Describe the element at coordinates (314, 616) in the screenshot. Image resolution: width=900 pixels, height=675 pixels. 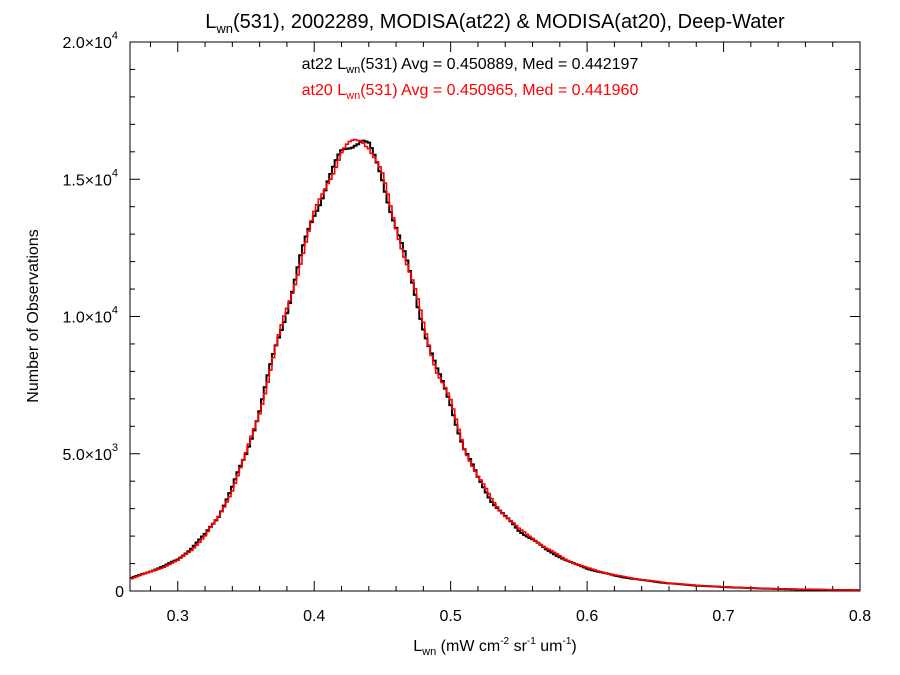
I see `x-tick-label-1: 0.4` at that location.